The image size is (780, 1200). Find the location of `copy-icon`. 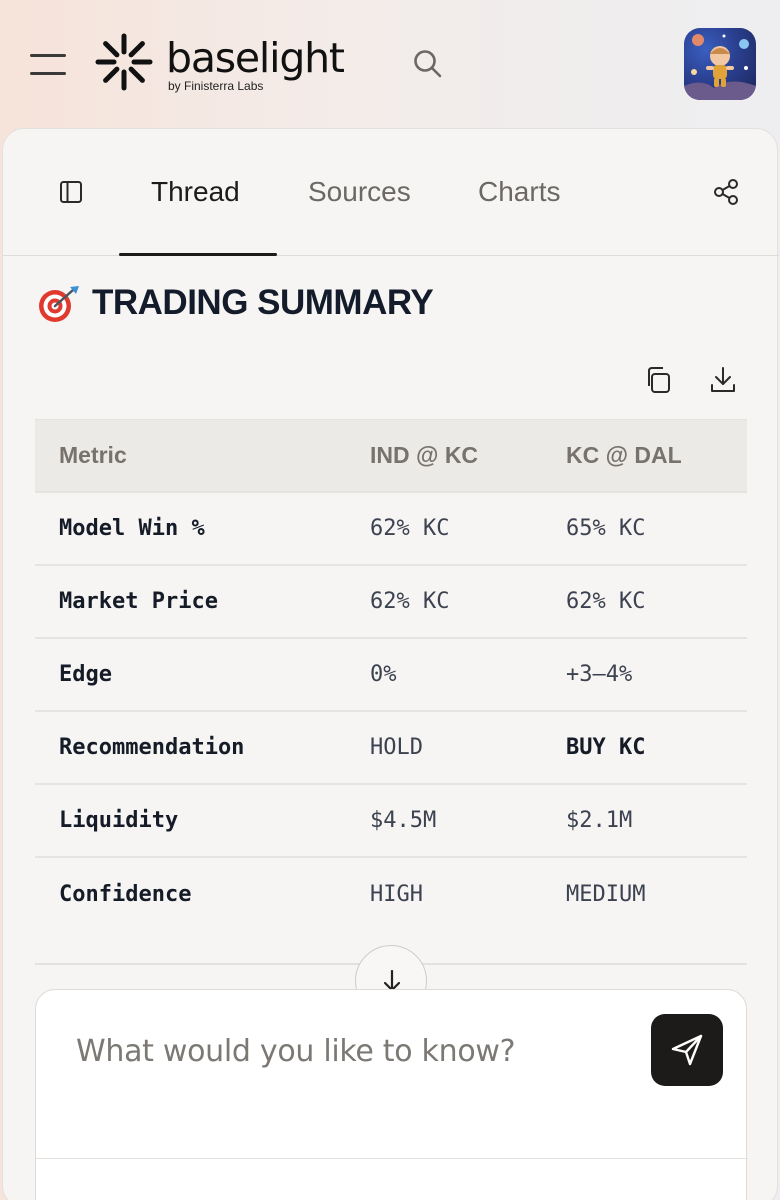

copy-icon is located at coordinates (658, 380).